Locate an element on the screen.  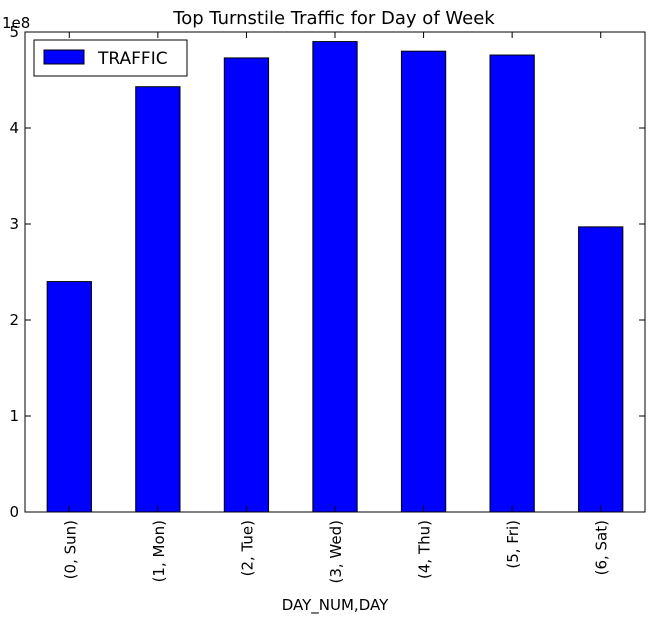
chart-title: Top Turnstile Traffic for Day of Week is located at coordinates (333, 18).